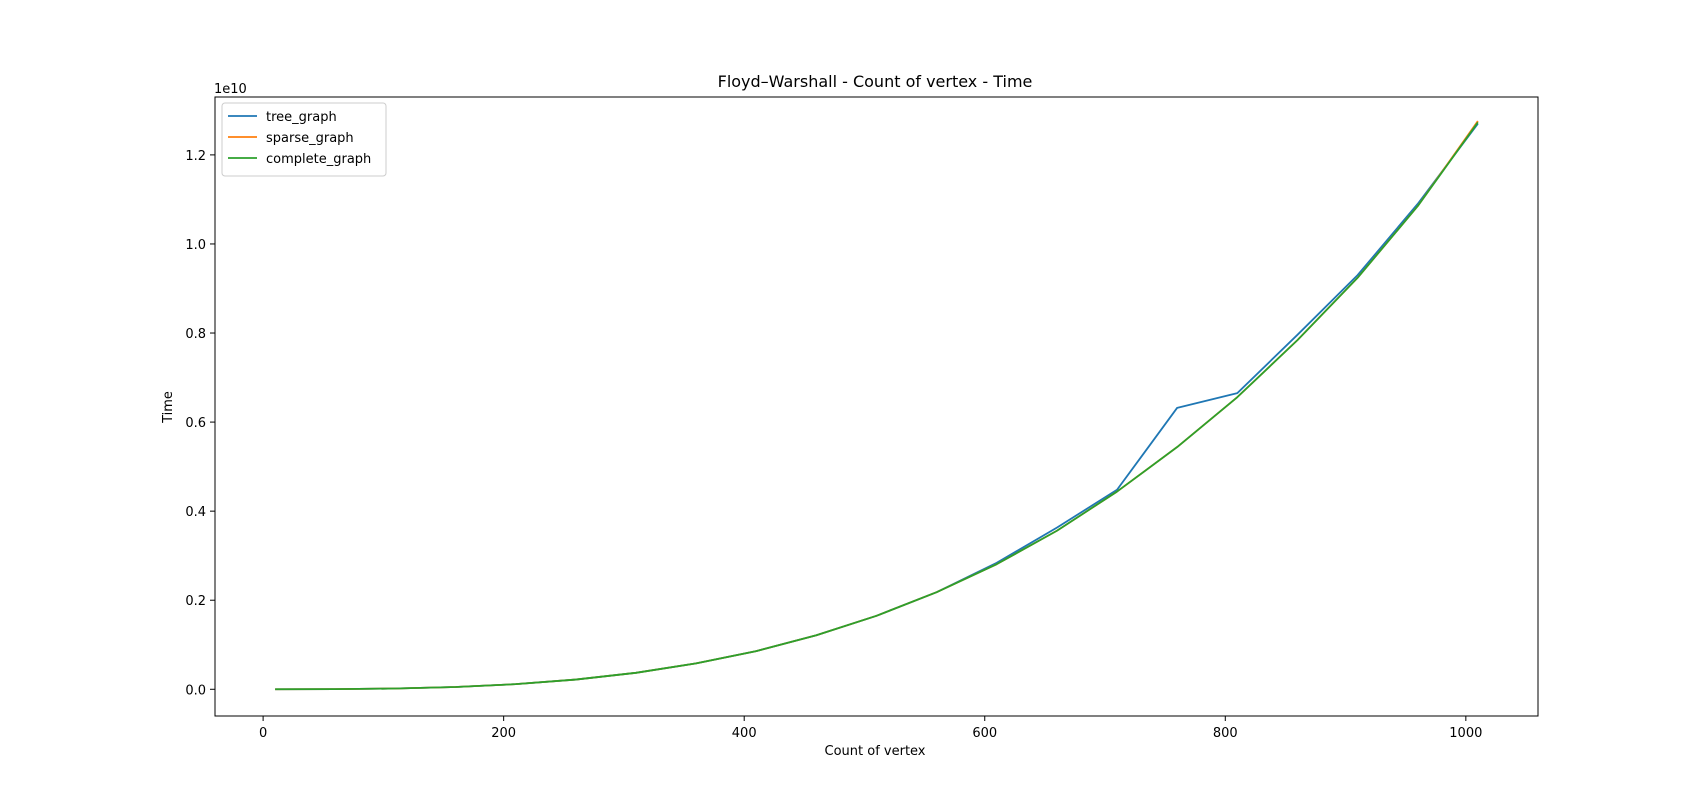  What do you see at coordinates (195, 423) in the screenshot?
I see `y-tick-label: 0.6` at bounding box center [195, 423].